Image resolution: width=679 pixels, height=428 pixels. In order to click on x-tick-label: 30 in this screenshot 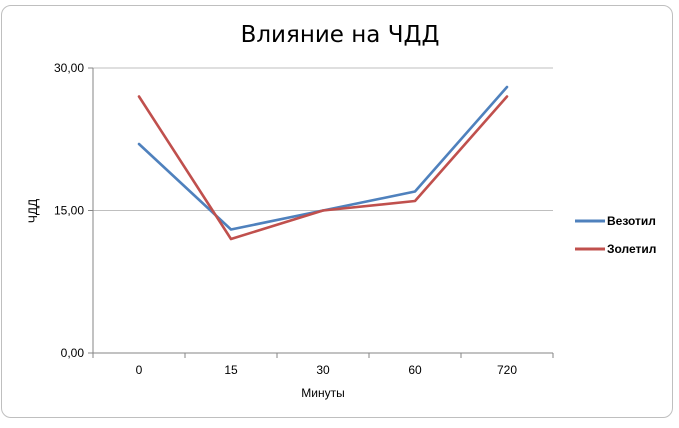, I will do `click(323, 370)`.